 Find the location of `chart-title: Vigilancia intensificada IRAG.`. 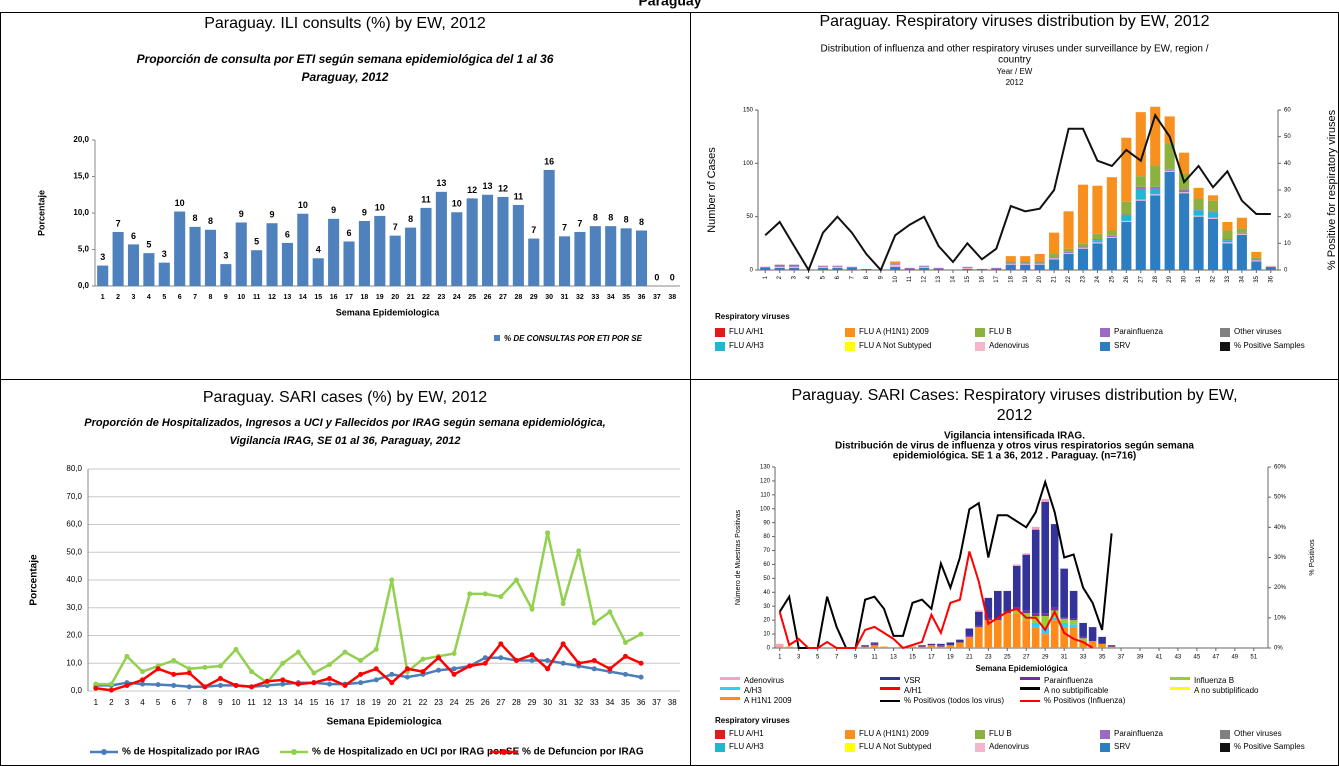

chart-title: Vigilancia intensificada IRAG. is located at coordinates (1014, 436).